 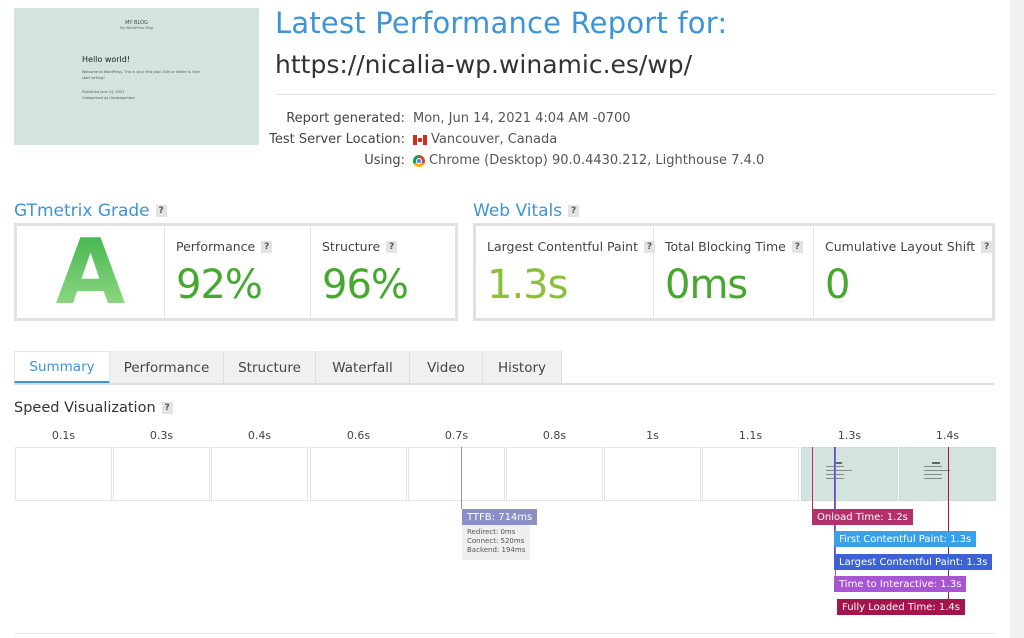 What do you see at coordinates (456, 435) in the screenshot?
I see `timeline-tick-label: 0.7s` at bounding box center [456, 435].